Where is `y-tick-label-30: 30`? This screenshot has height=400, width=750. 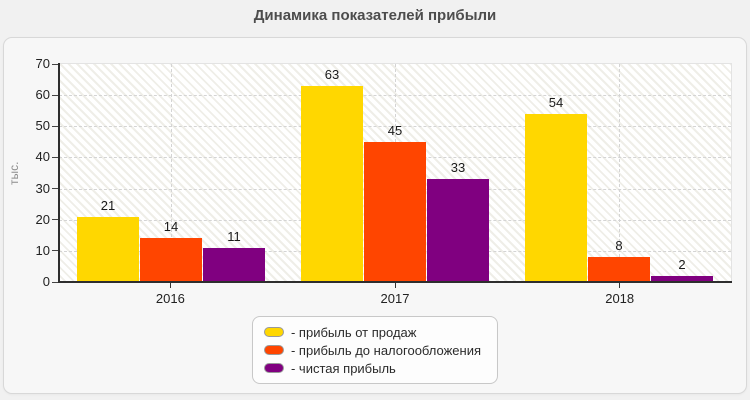
y-tick-label-30: 30 is located at coordinates (42, 188).